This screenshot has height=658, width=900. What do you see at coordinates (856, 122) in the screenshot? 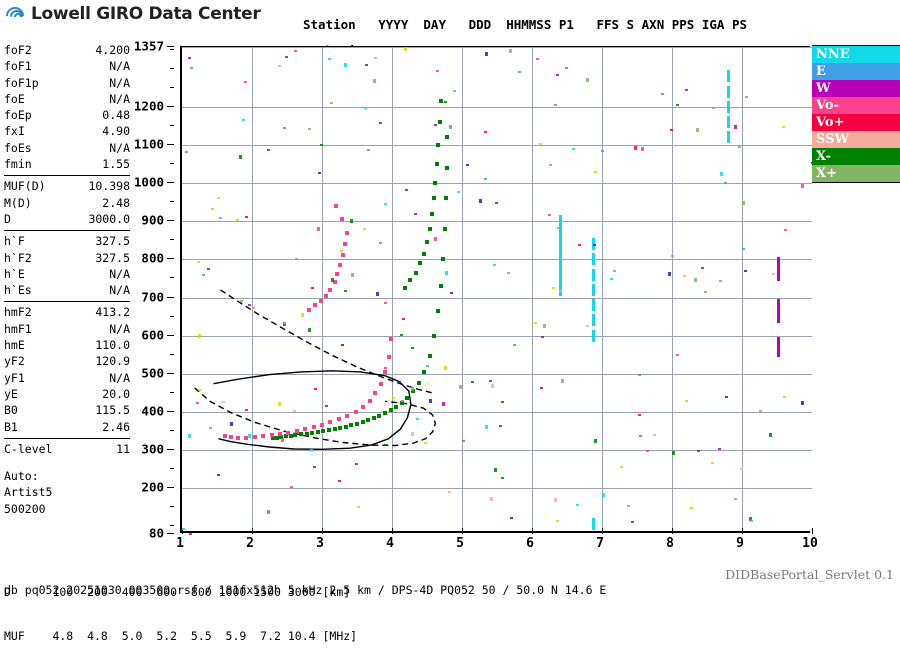
I see `legend-item-vo: Vo+` at bounding box center [856, 122].